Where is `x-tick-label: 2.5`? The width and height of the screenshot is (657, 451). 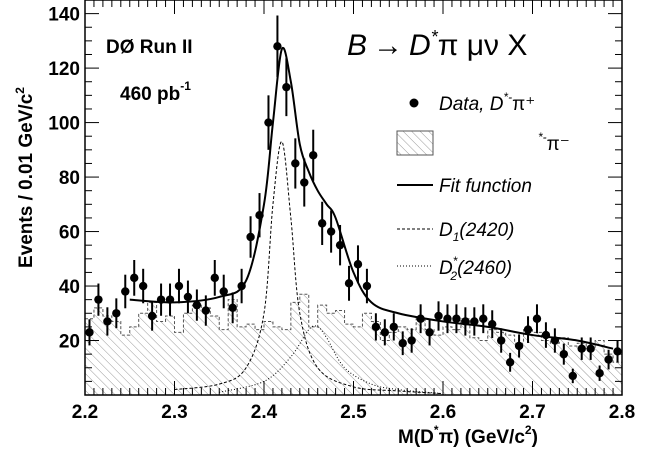
x-tick-label: 2.5 is located at coordinates (353, 412).